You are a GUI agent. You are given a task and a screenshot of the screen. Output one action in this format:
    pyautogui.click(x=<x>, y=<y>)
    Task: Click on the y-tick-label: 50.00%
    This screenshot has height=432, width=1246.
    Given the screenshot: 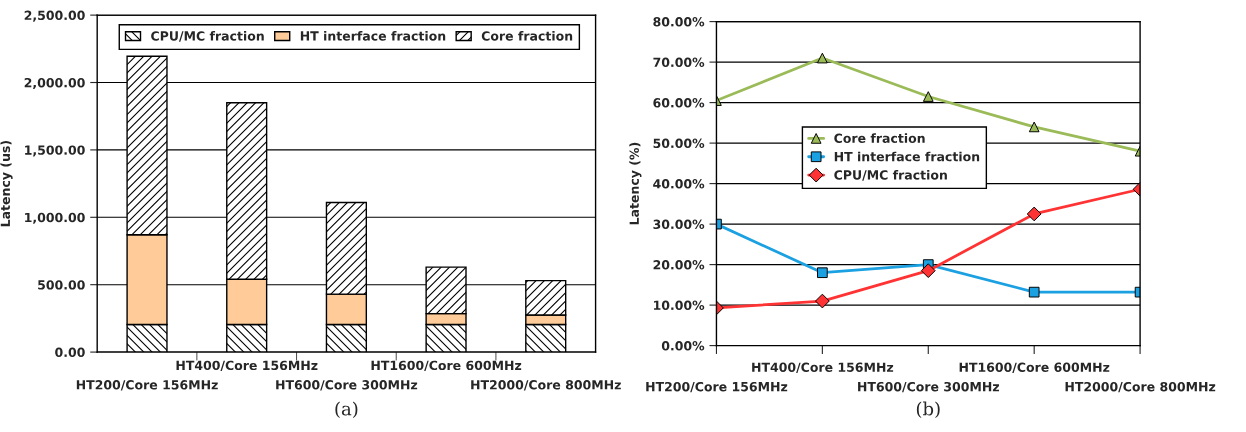 What is the action you would take?
    pyautogui.click(x=679, y=143)
    